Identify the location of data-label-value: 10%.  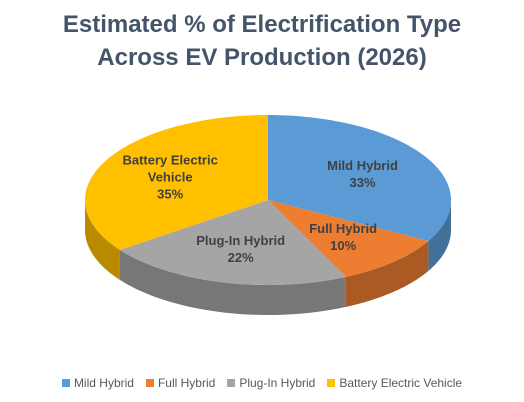
(343, 246).